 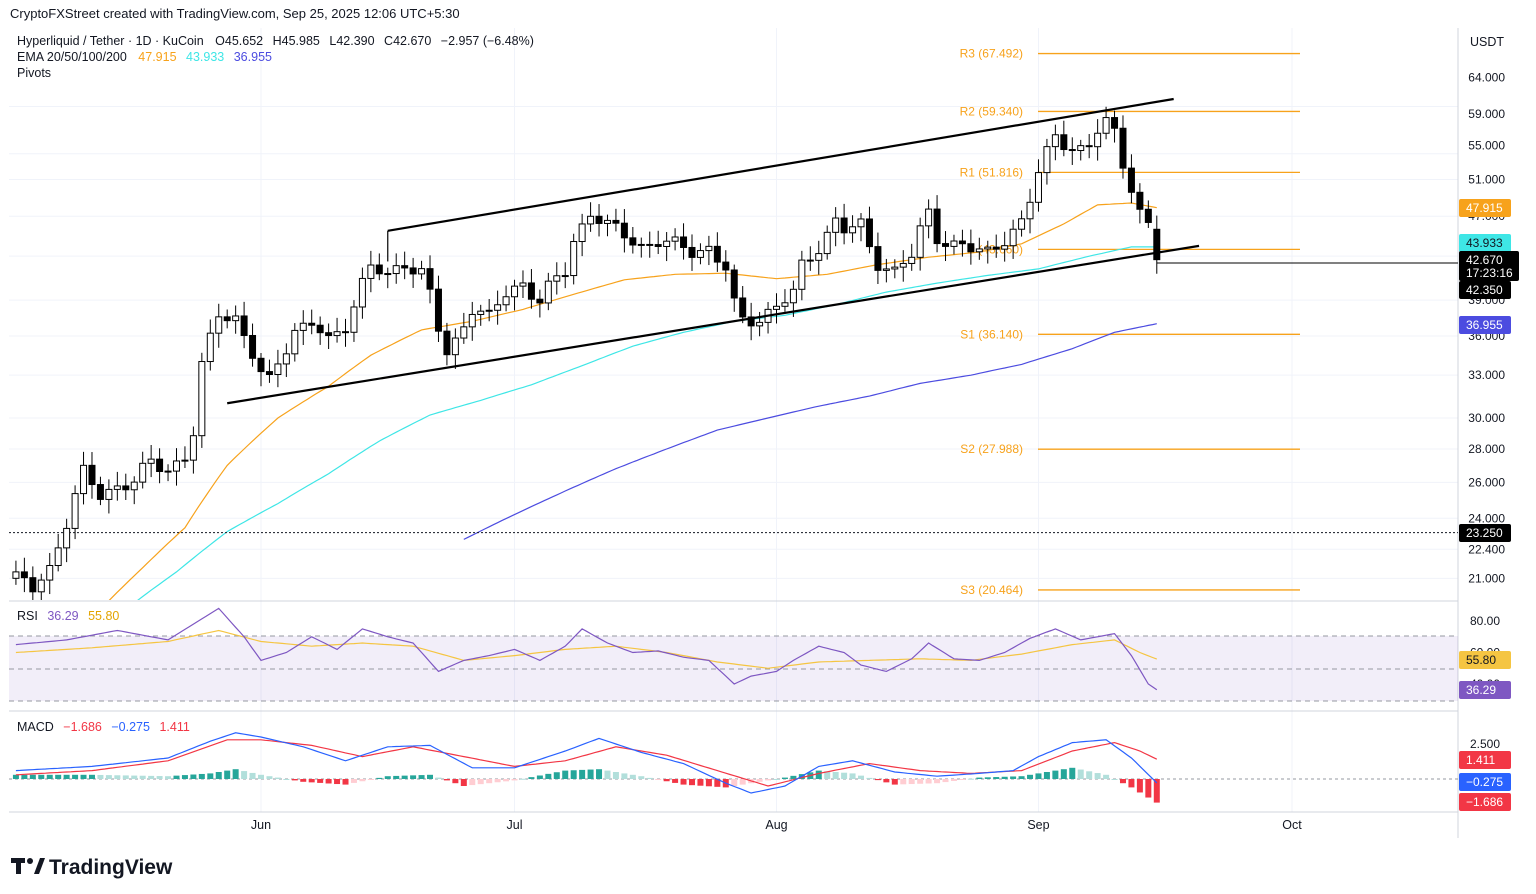 What do you see at coordinates (68, 616) in the screenshot?
I see `rsi-legend: RSI 36.29 55.80` at bounding box center [68, 616].